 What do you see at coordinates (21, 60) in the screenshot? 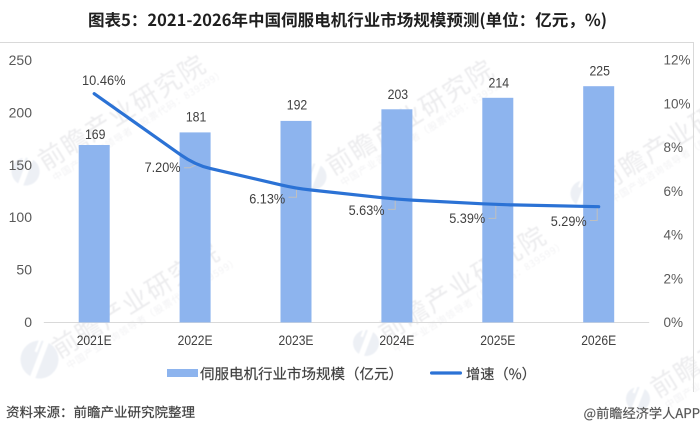
I see `svg-text: 250` at bounding box center [21, 60].